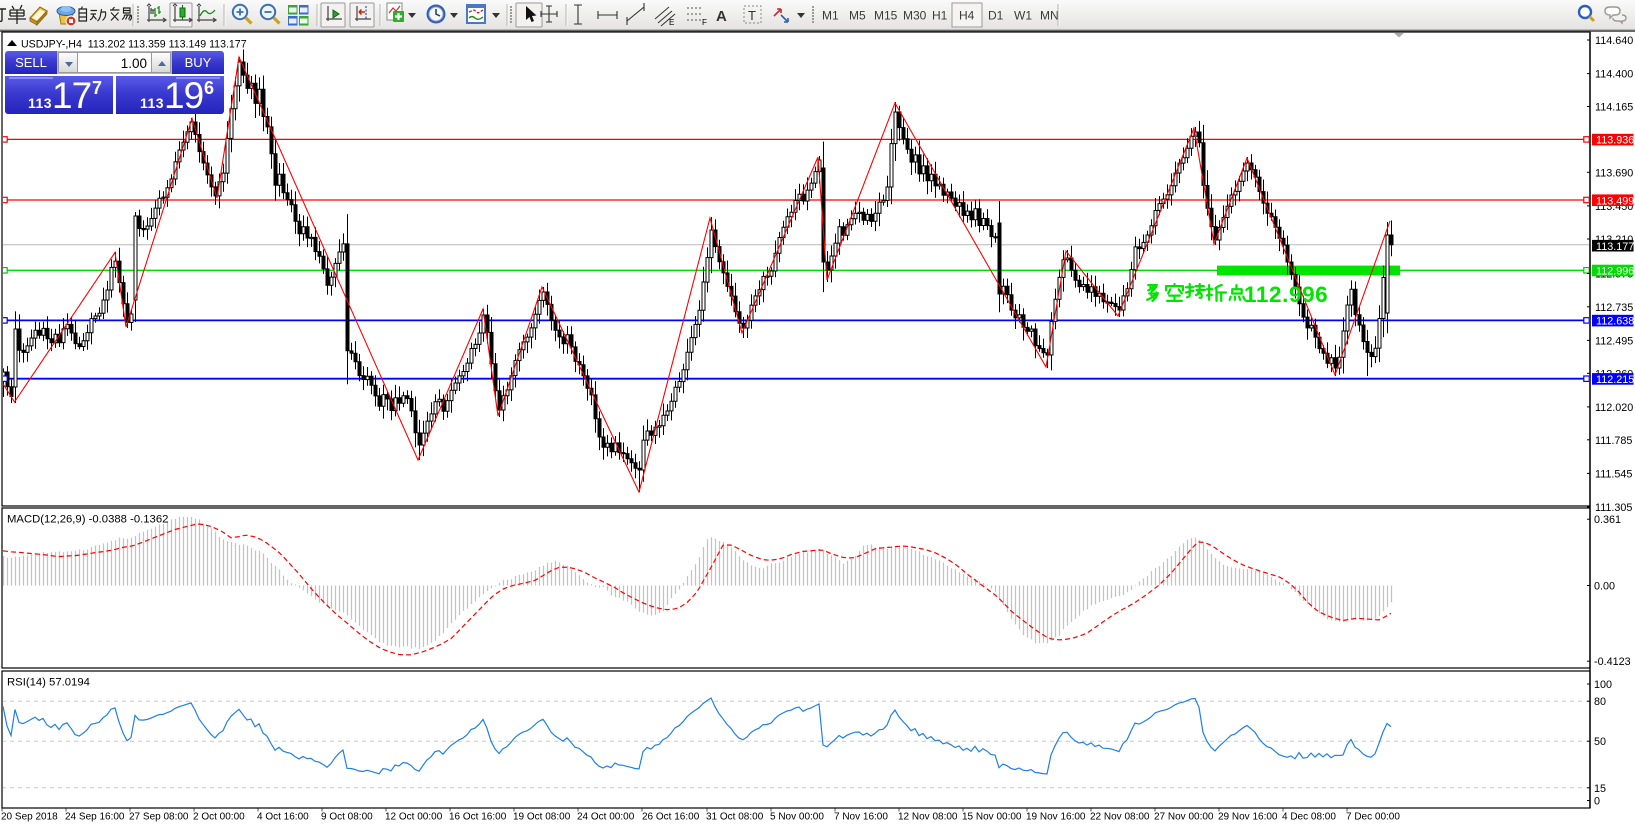 The image size is (1635, 828). Describe the element at coordinates (48, 683) in the screenshot. I see `svg-text: RSI(14) 57.0194` at that location.